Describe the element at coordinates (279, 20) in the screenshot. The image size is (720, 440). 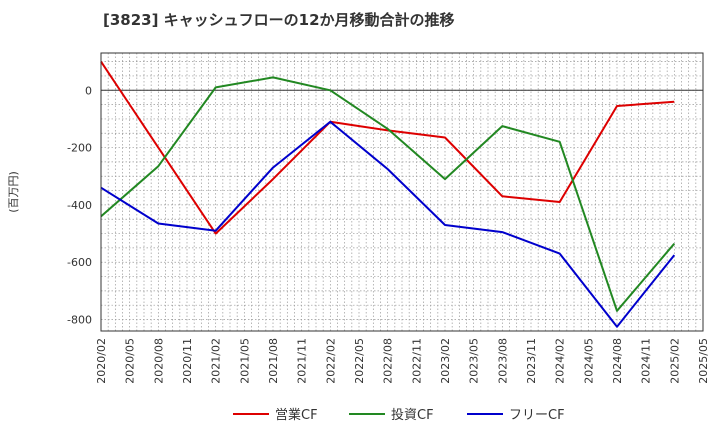
I see `chart-title: [3823] キャッシュフローの12か月移動合計の推移` at that location.